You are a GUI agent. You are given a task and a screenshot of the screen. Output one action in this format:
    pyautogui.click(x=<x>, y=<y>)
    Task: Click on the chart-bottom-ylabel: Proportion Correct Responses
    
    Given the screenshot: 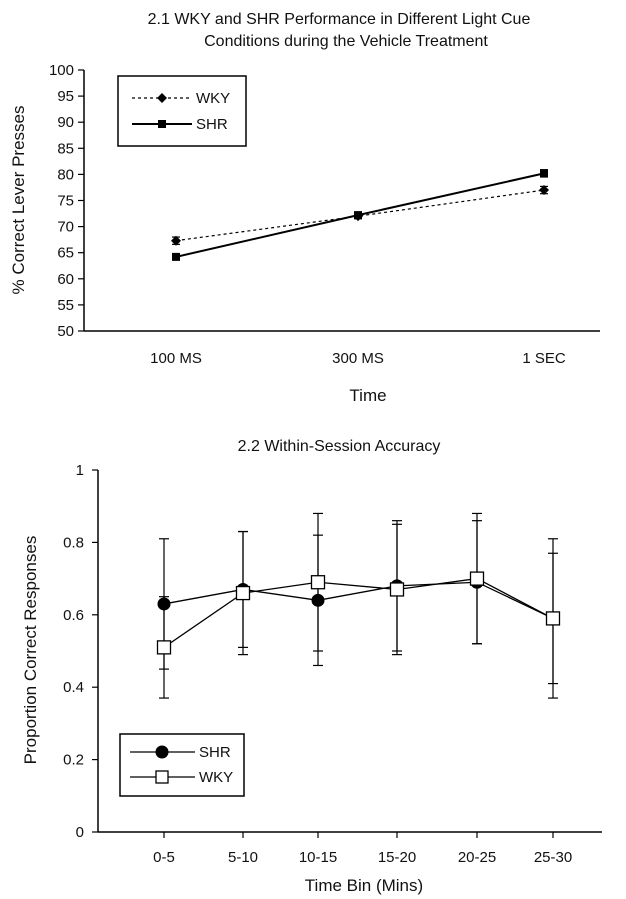 What is the action you would take?
    pyautogui.click(x=30, y=650)
    